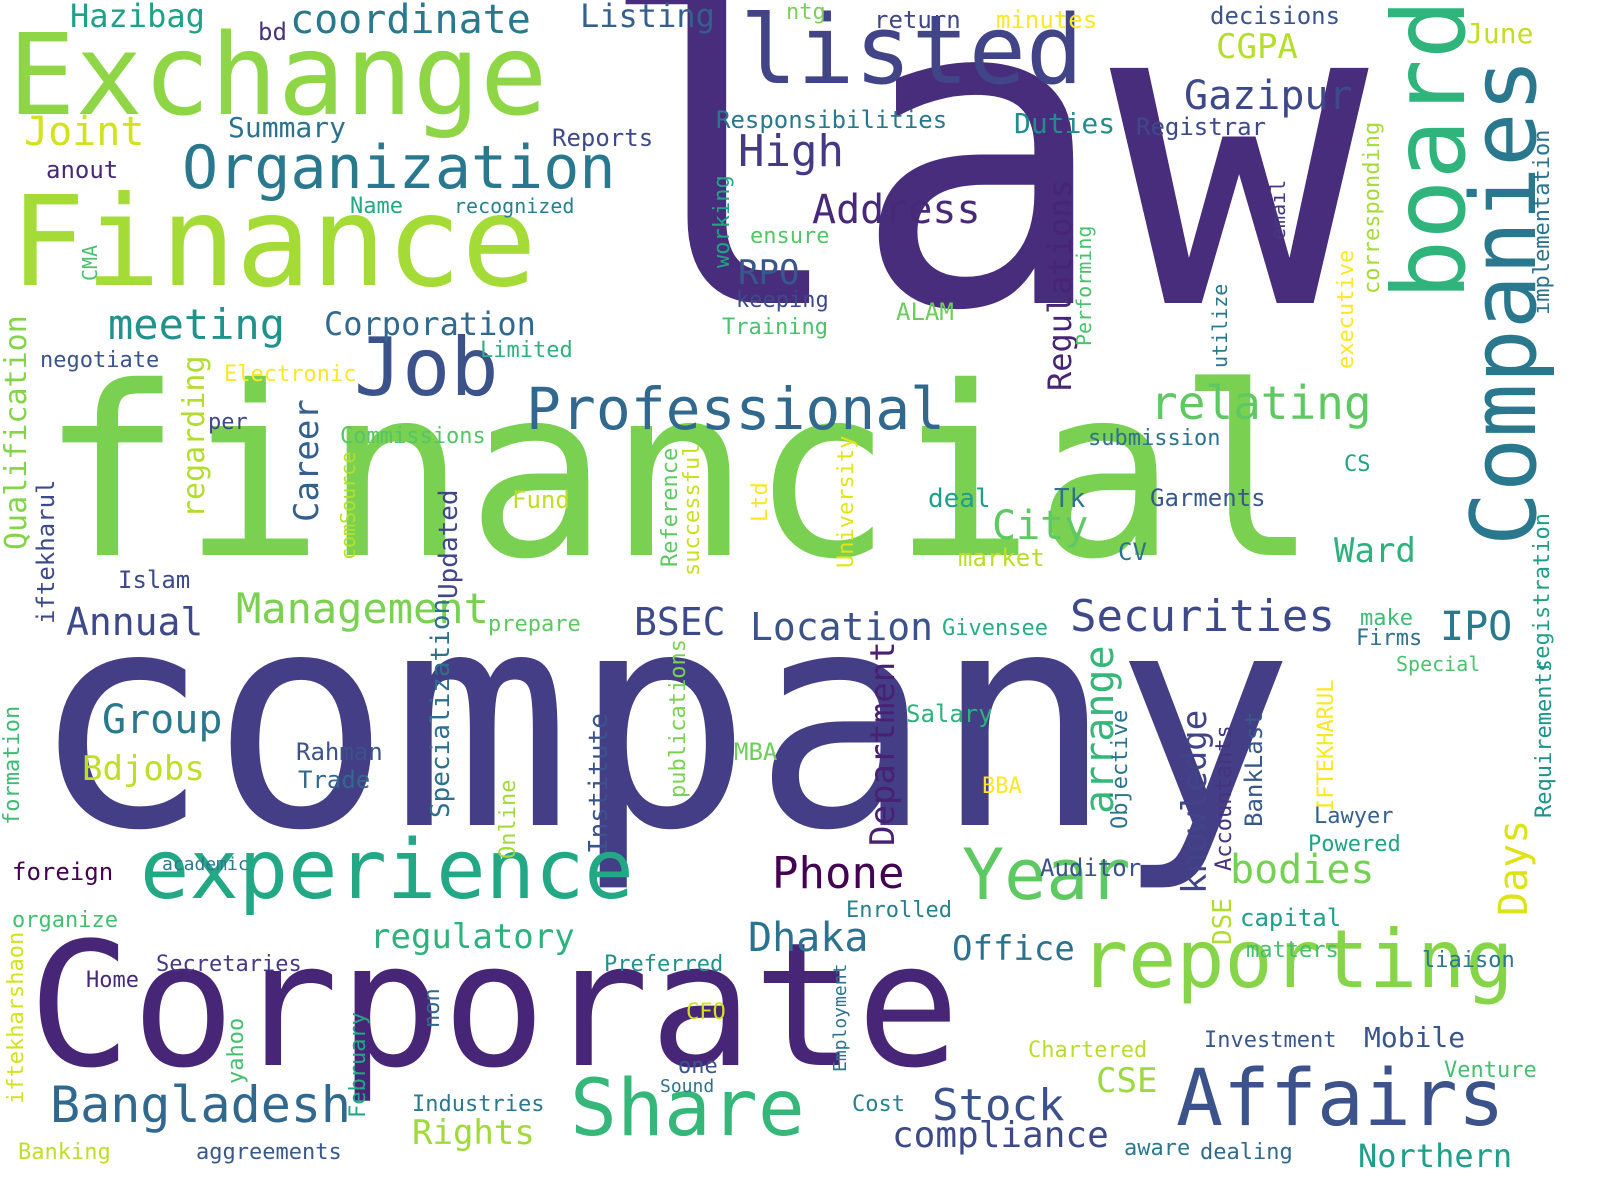 The width and height of the screenshot is (1600, 1200). I want to click on word-share: Share, so click(687, 1109).